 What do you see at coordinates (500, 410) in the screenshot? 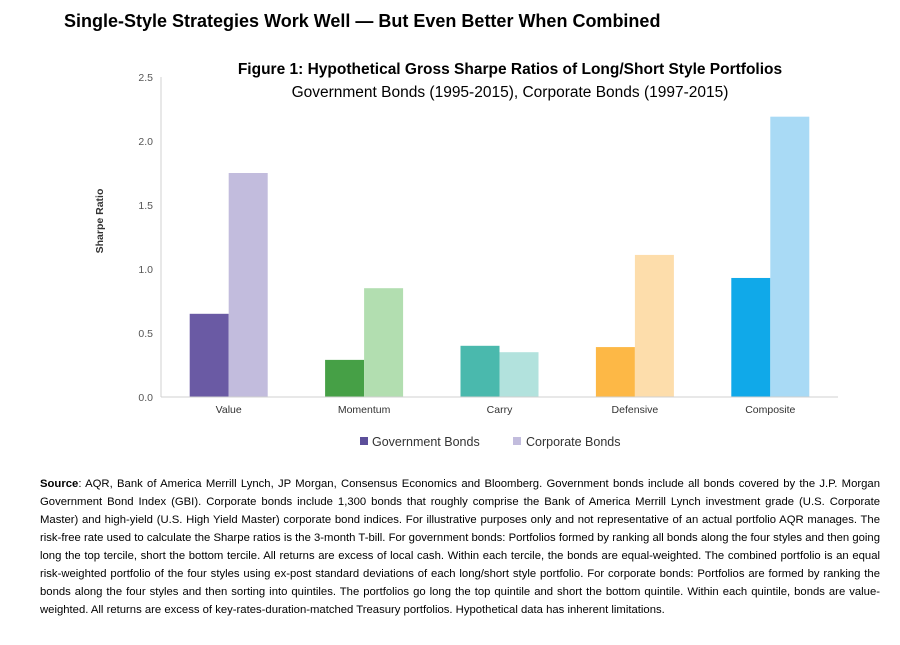
I see `x-tick-label-carry: Carry` at bounding box center [500, 410].